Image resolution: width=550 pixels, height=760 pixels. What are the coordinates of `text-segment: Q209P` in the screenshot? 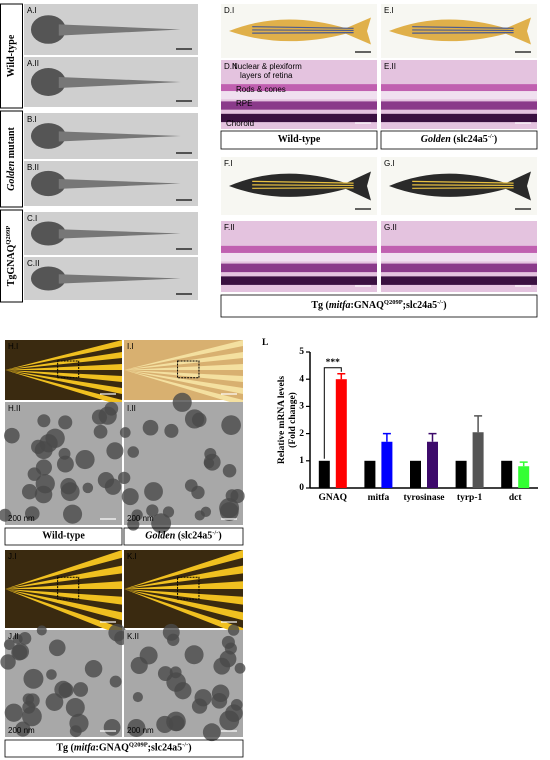 It's located at (8, 235).